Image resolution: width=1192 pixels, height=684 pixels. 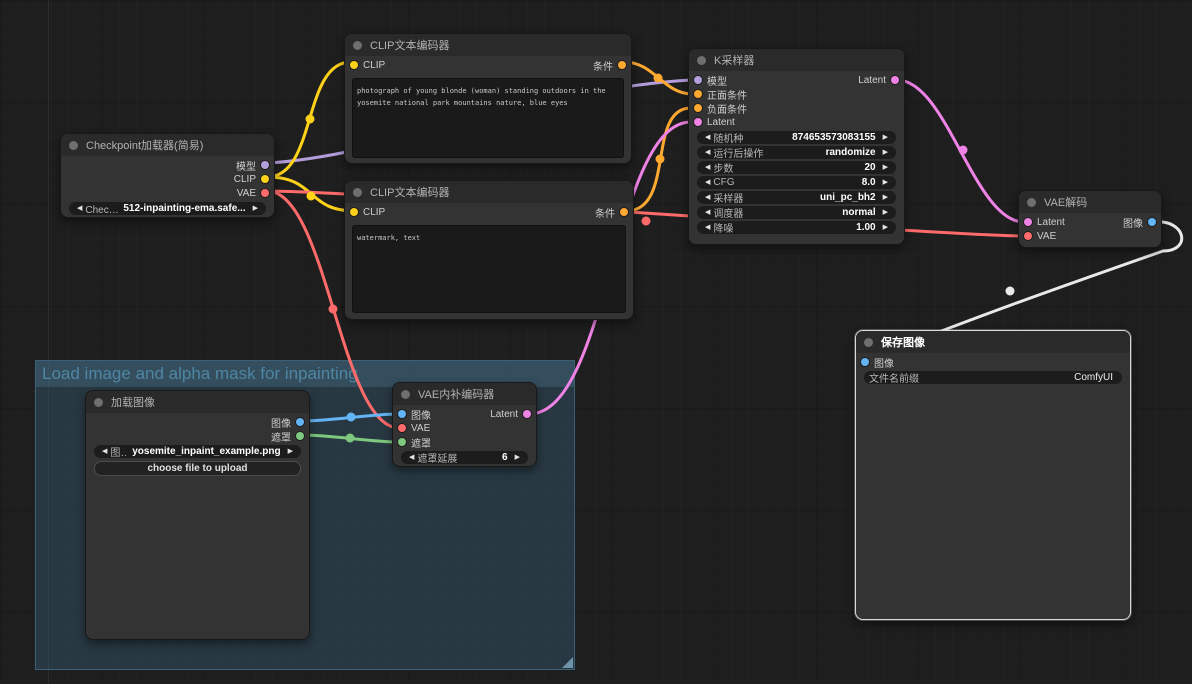 What do you see at coordinates (300, 436) in the screenshot?
I see `output-slot-mask` at bounding box center [300, 436].